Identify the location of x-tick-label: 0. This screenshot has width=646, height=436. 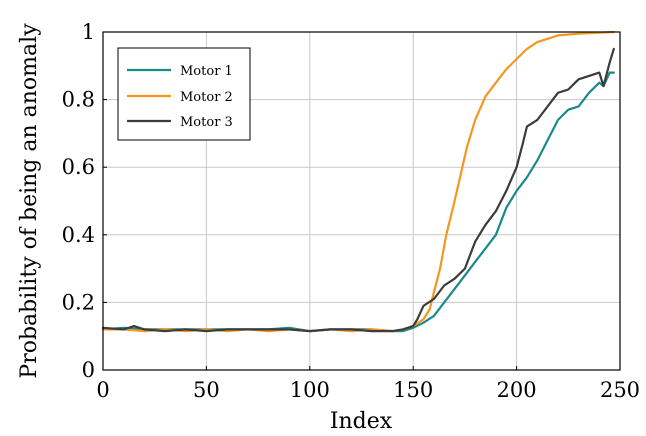
(102, 390).